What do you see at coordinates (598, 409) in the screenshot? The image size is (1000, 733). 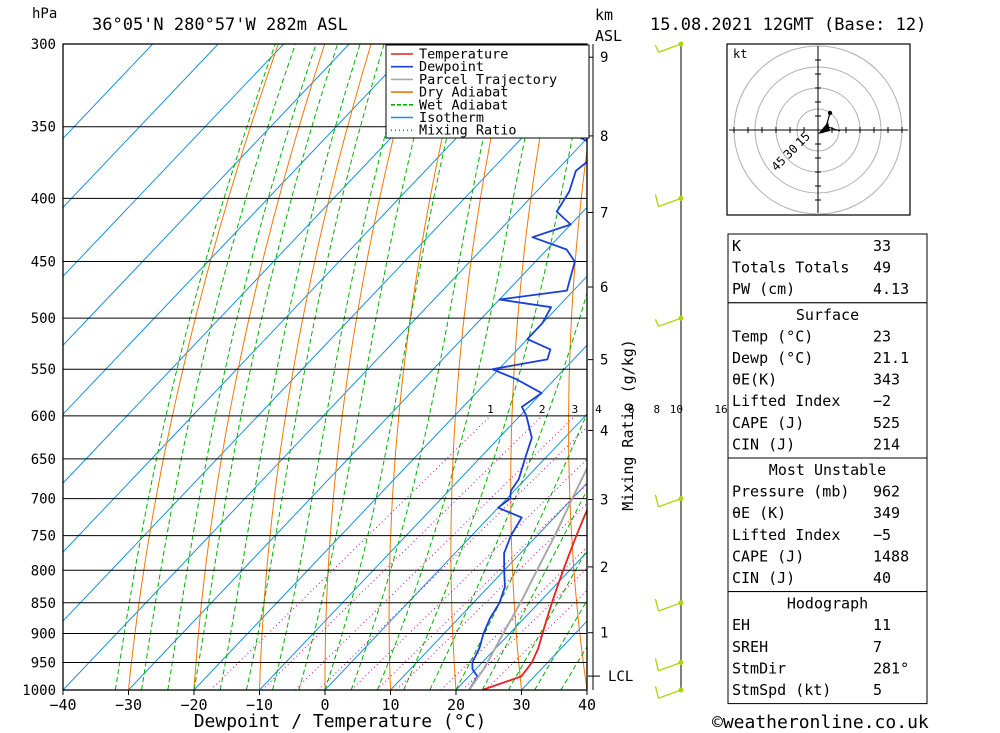 I see `mixing-ratio-label: 4` at bounding box center [598, 409].